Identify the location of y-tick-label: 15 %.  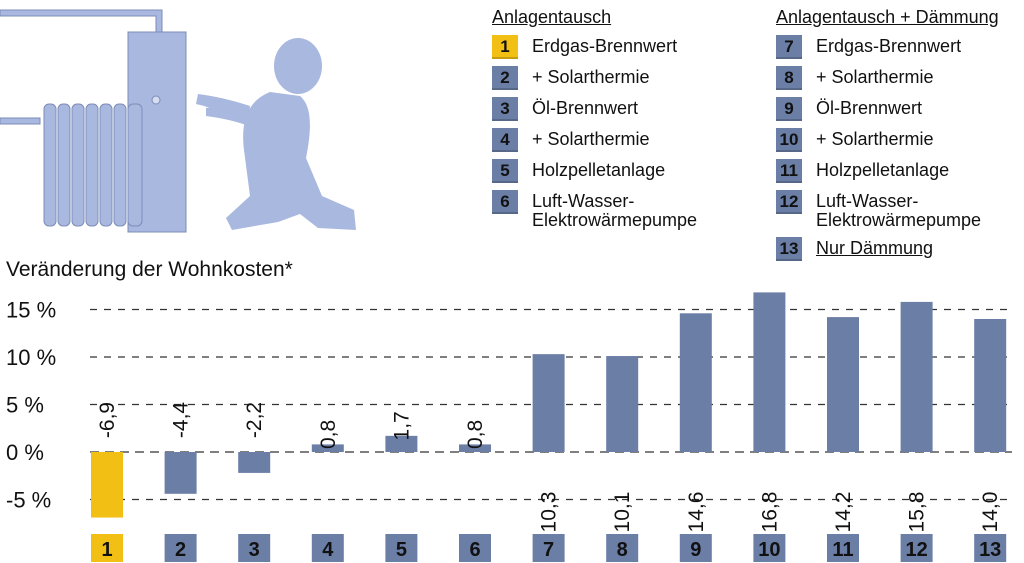
(31, 310).